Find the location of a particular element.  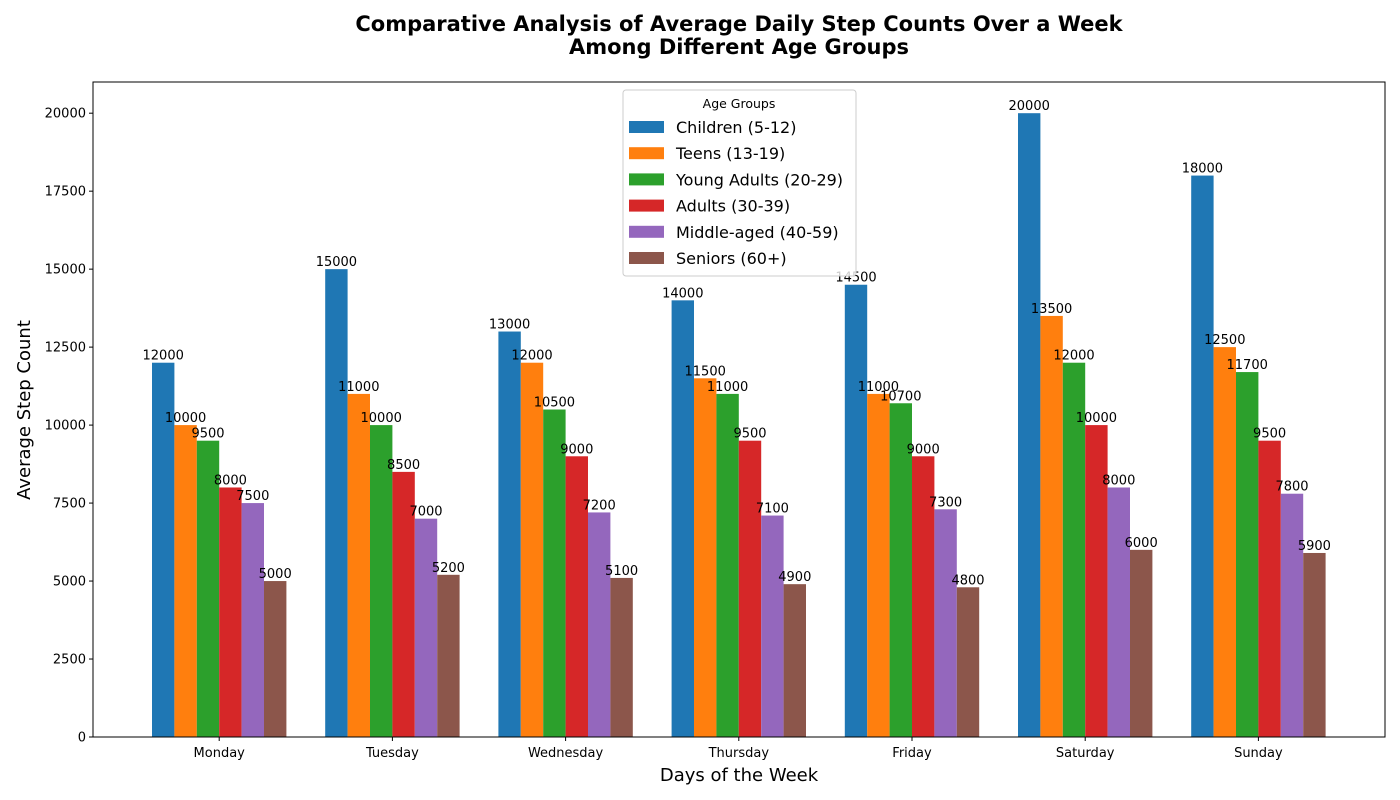

data-label: 7100 is located at coordinates (772, 509).